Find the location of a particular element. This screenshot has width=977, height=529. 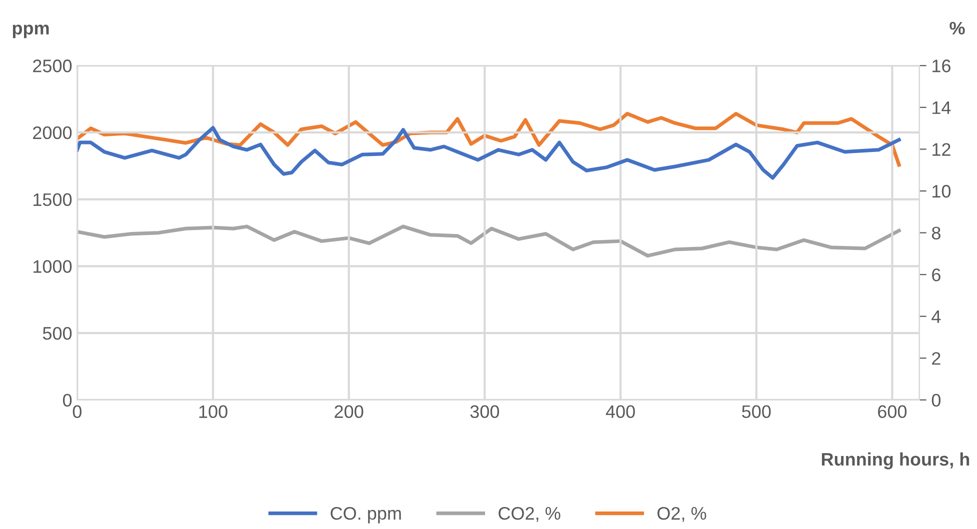

y-tick-label: 1000 is located at coordinates (53, 266).